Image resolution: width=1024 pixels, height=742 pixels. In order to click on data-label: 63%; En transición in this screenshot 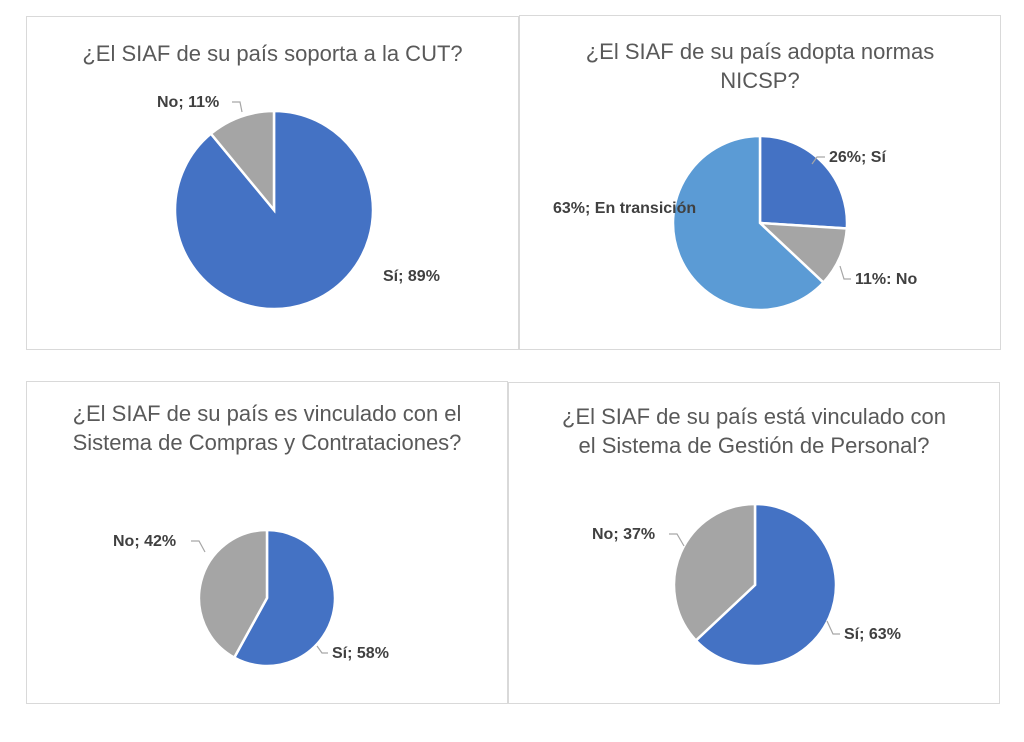, I will do `click(624, 208)`.